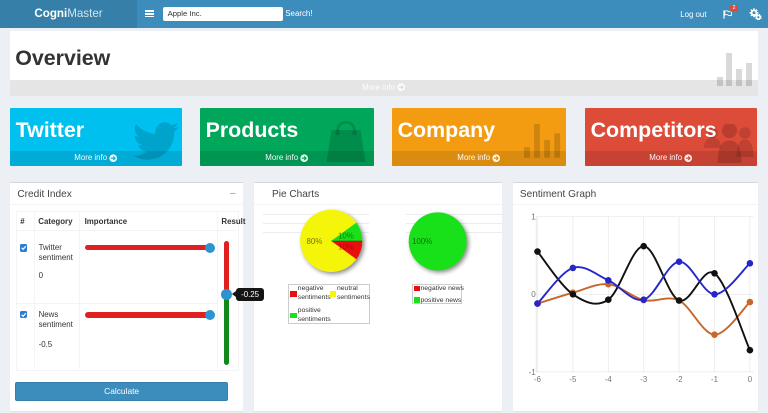 This screenshot has width=768, height=413. Describe the element at coordinates (573, 379) in the screenshot. I see `svg-text: -5` at that location.